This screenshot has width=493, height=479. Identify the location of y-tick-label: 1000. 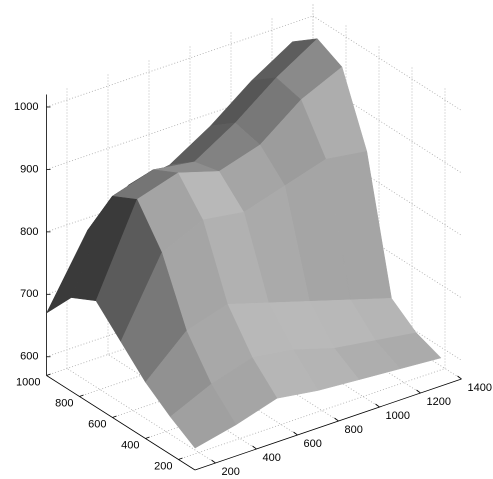
(28, 382).